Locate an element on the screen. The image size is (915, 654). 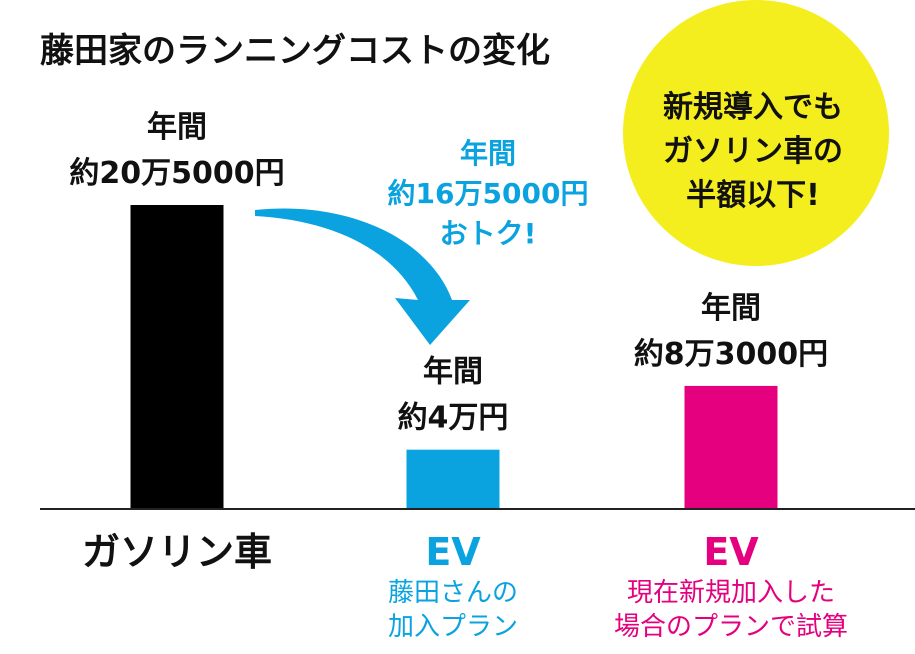
savings-line: 年間 is located at coordinates (488, 153).